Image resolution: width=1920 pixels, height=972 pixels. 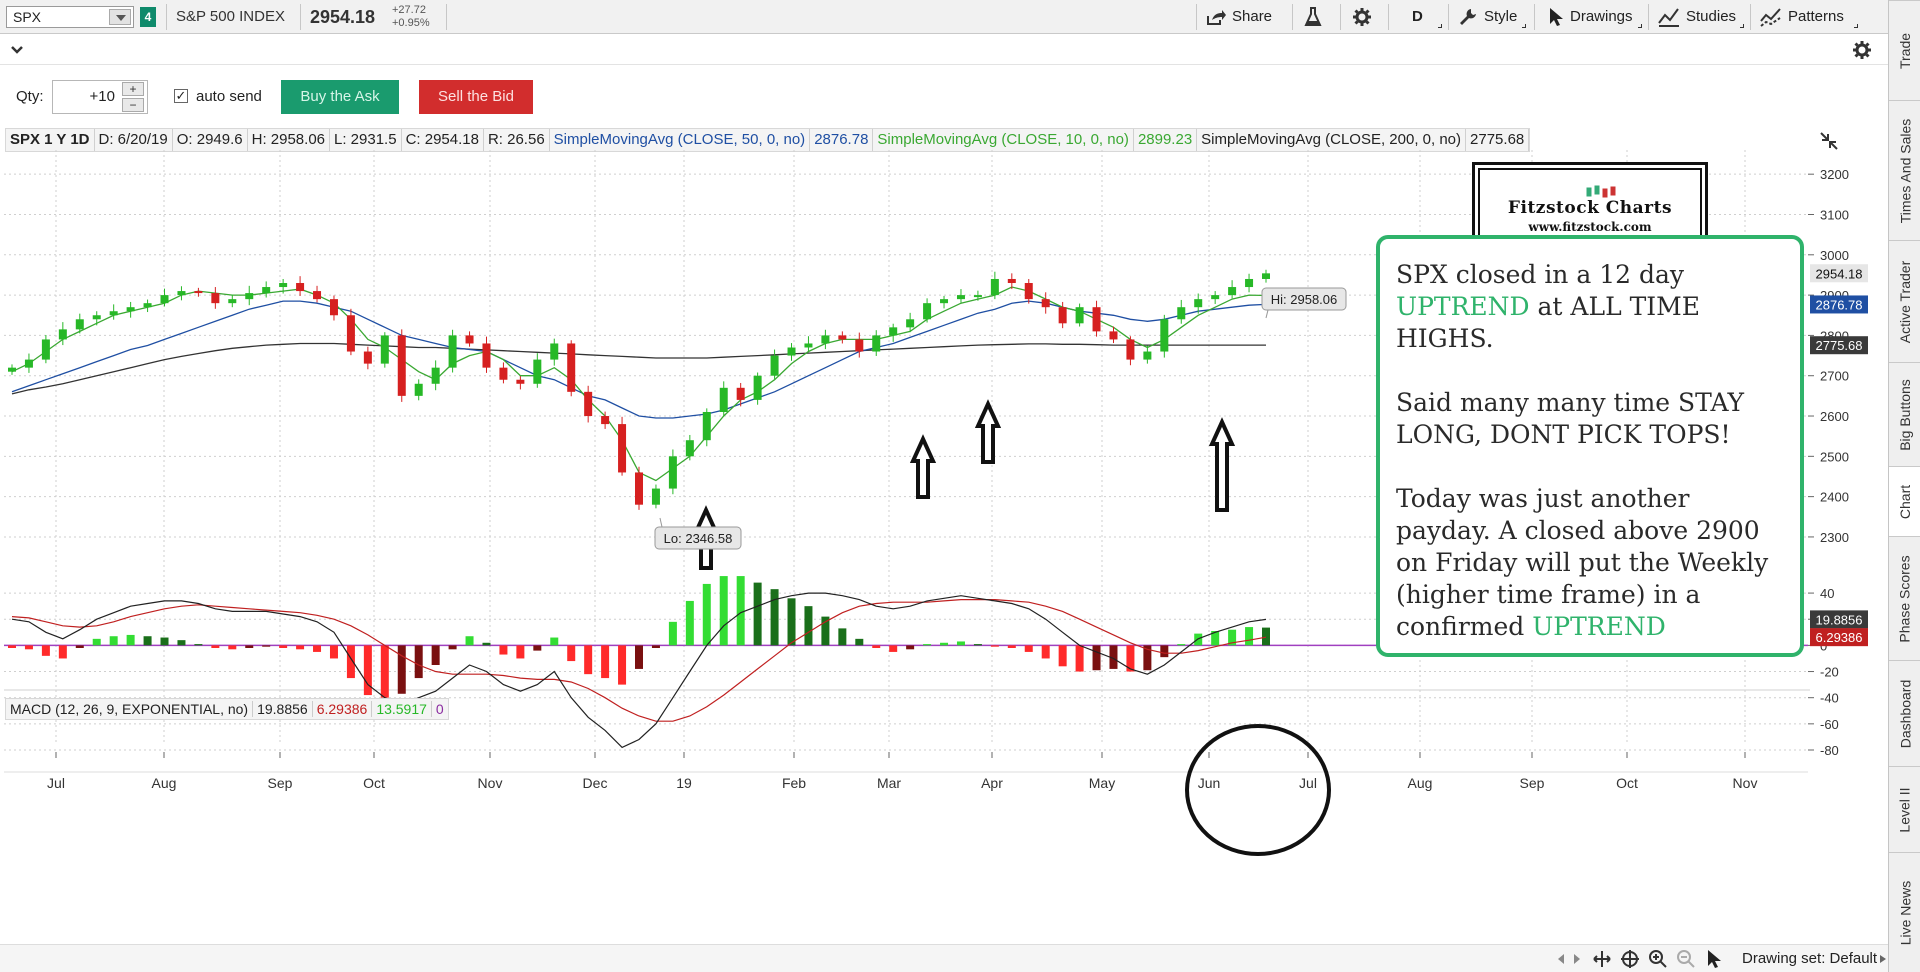 What do you see at coordinates (280, 783) in the screenshot?
I see `time-tick-label: Sep` at bounding box center [280, 783].